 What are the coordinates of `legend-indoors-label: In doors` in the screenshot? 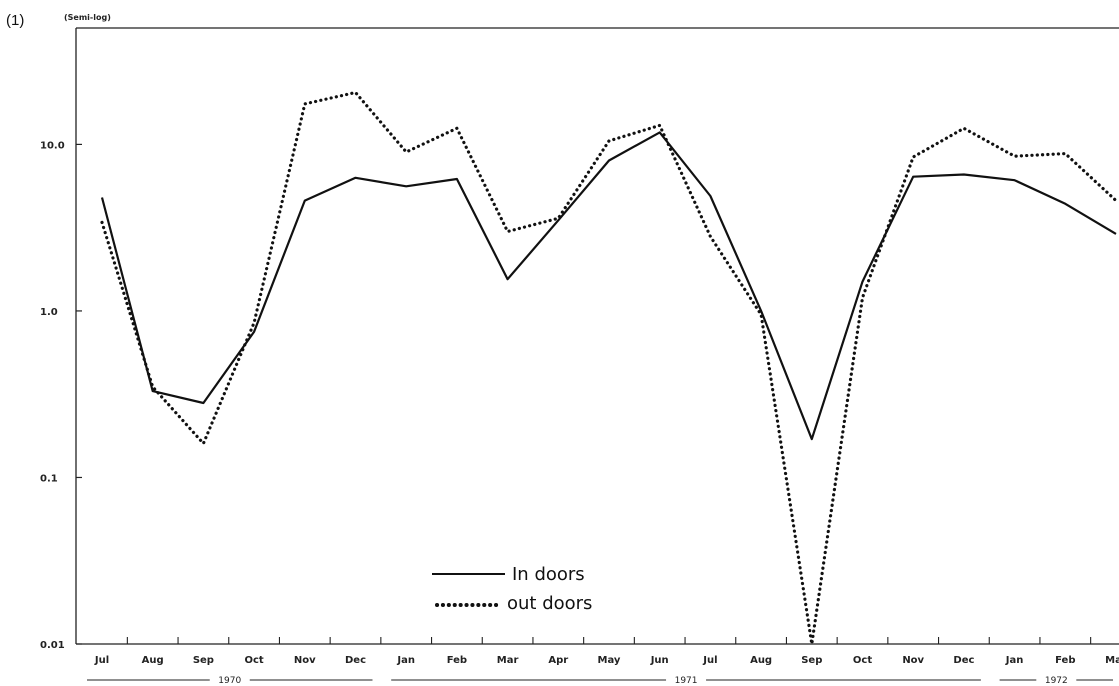 It's located at (548, 574).